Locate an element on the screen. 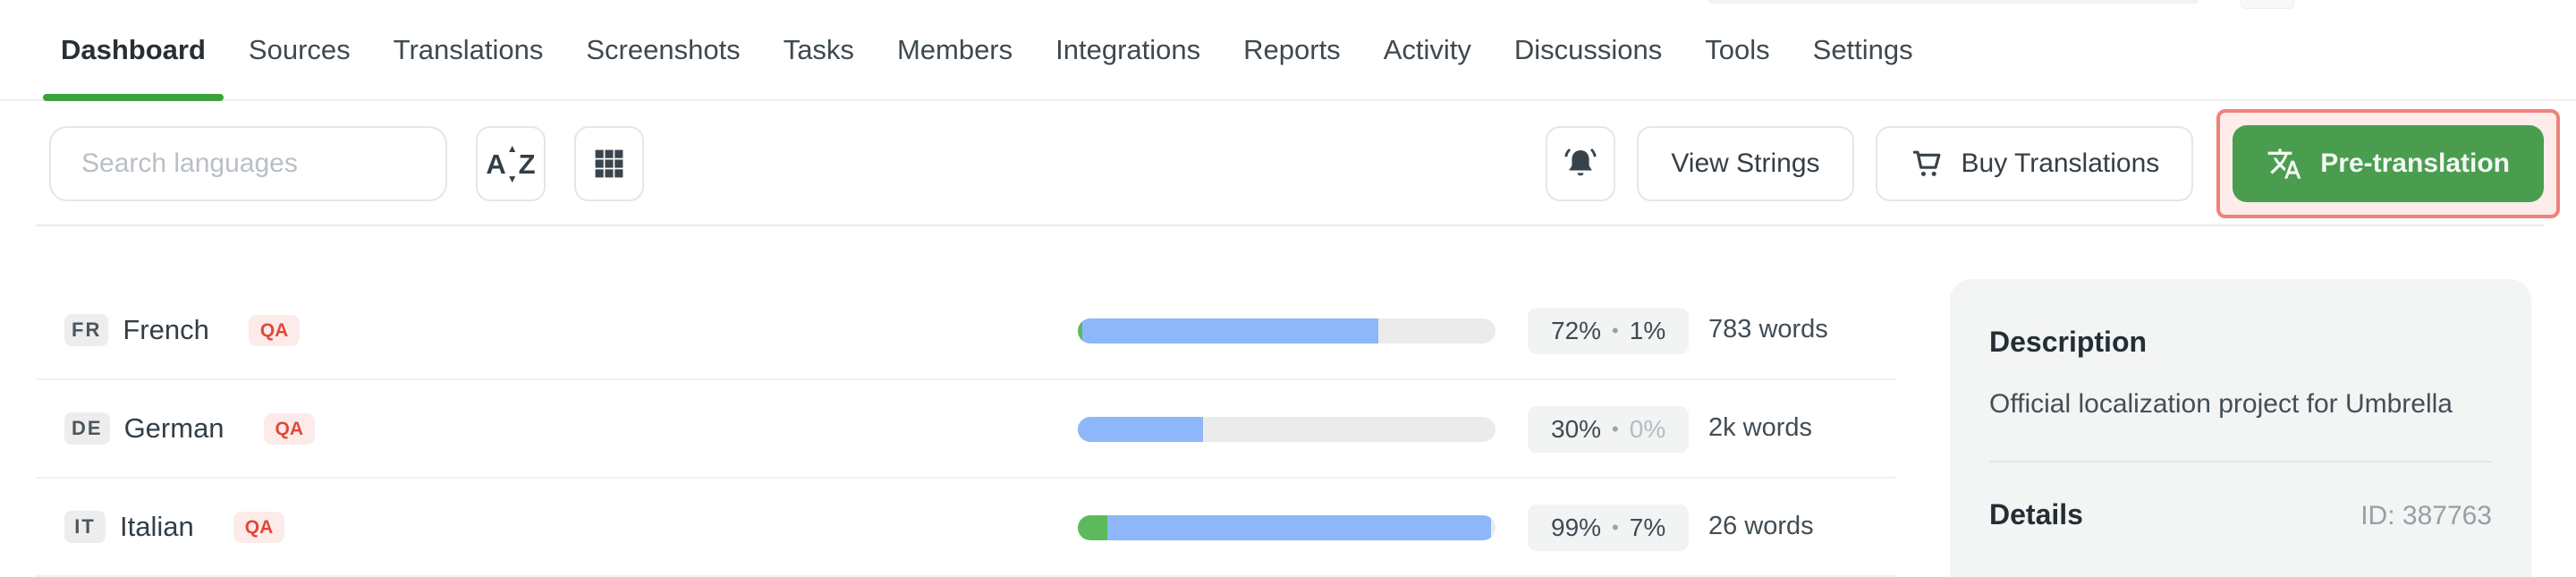 Image resolution: width=2576 pixels, height=577 pixels. tab-sources: Sources is located at coordinates (299, 49).